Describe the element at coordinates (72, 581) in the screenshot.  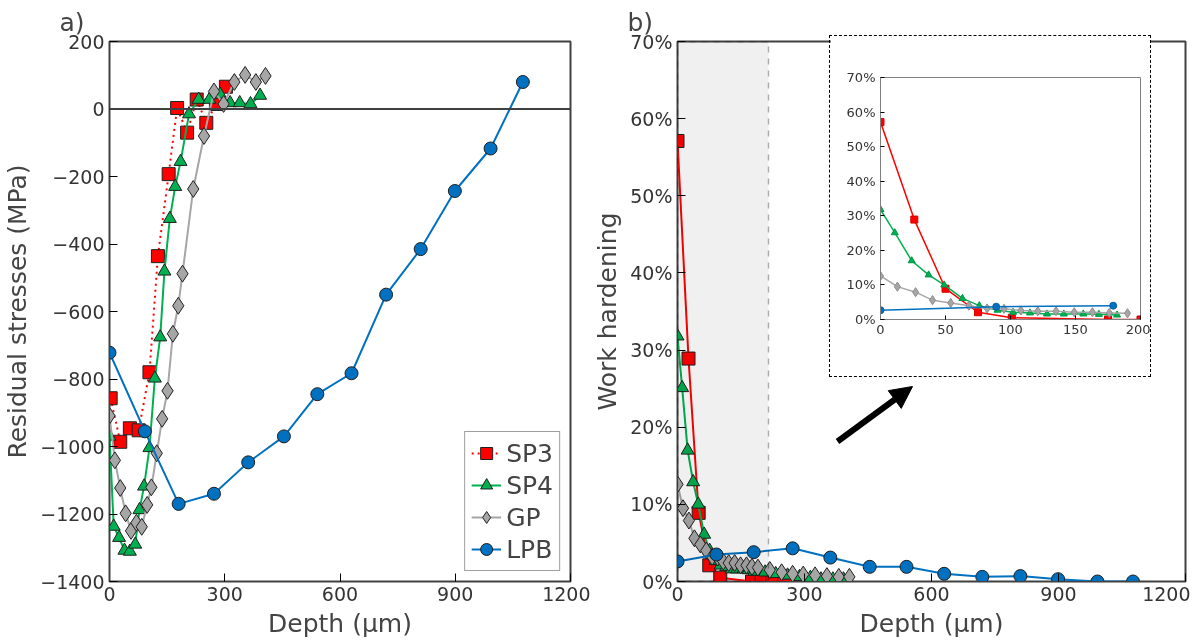
I see `y-tick-label: −1400` at that location.